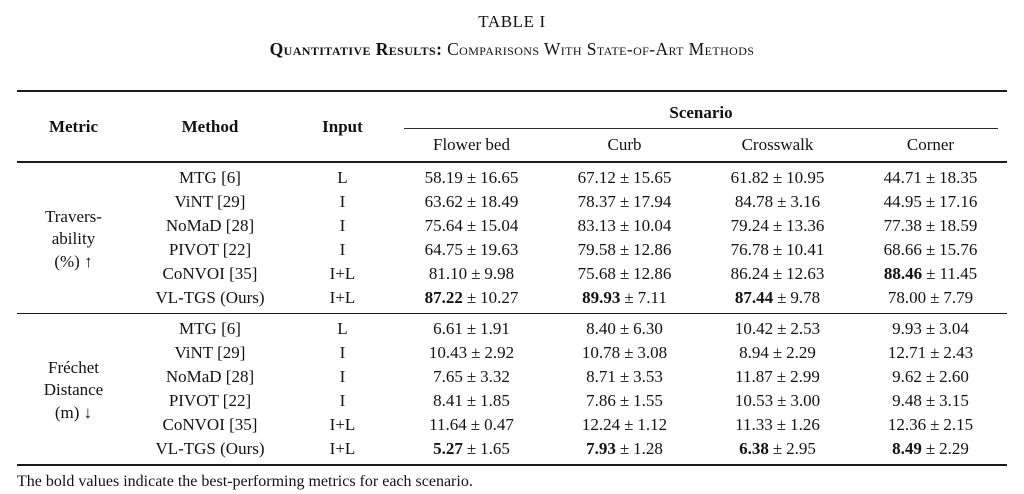 This screenshot has height=494, width=1024. What do you see at coordinates (701, 113) in the screenshot?
I see `scenario-group-label: Scenario` at bounding box center [701, 113].